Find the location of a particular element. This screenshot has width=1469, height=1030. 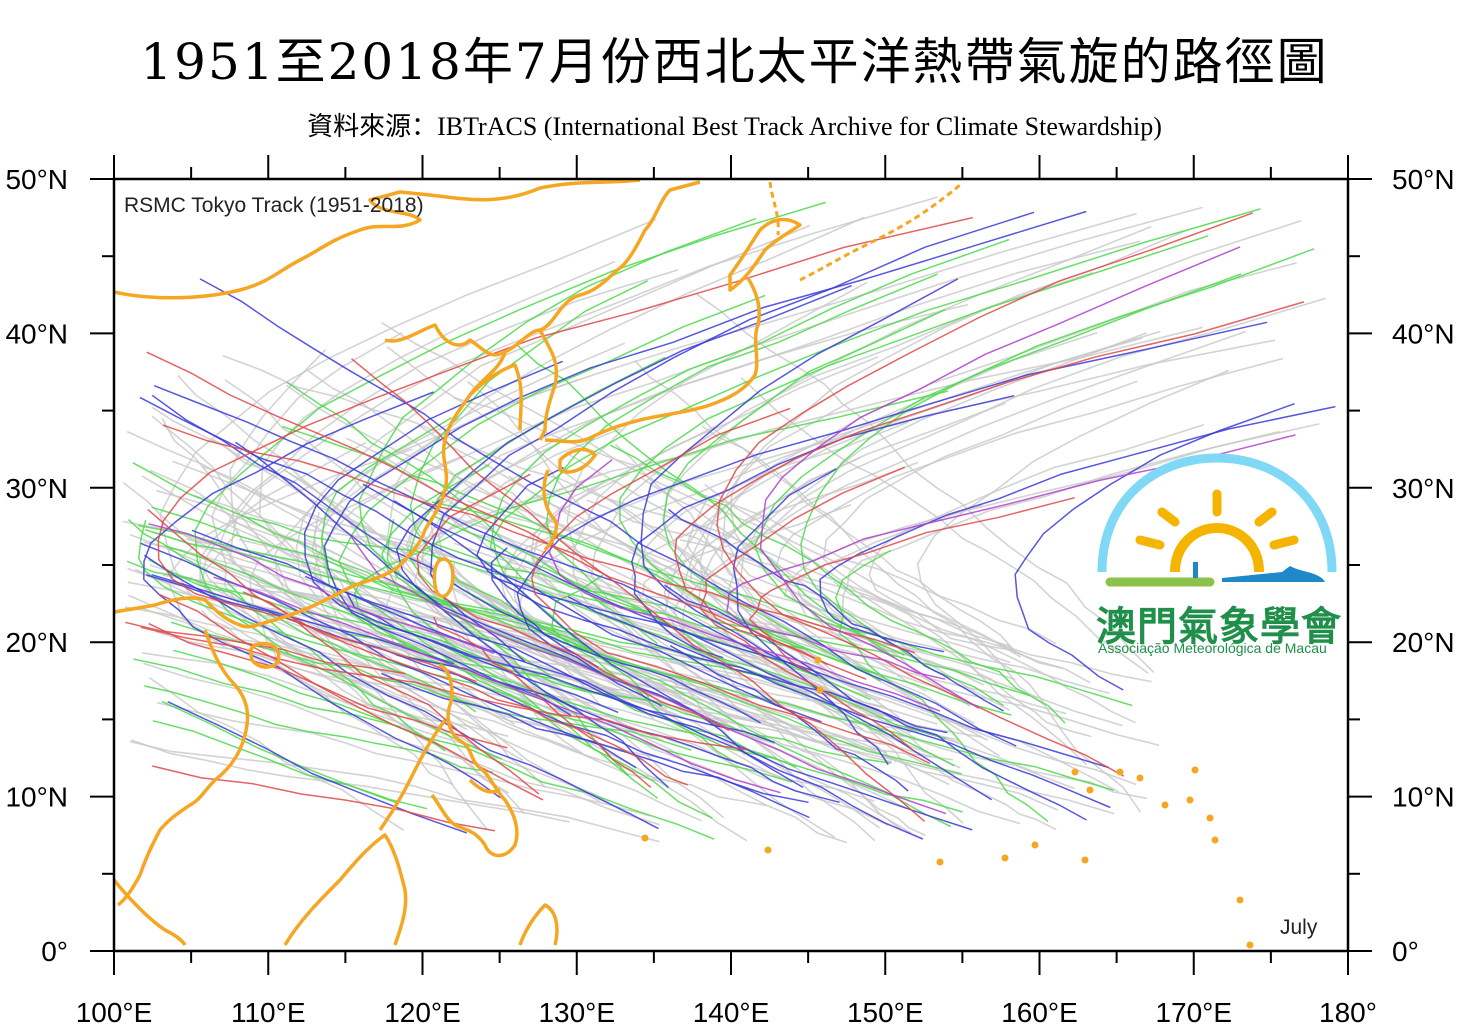

page-title: 1951至2018年7月份西北太平洋熱帶氣旋的路徑圖 is located at coordinates (734, 62).